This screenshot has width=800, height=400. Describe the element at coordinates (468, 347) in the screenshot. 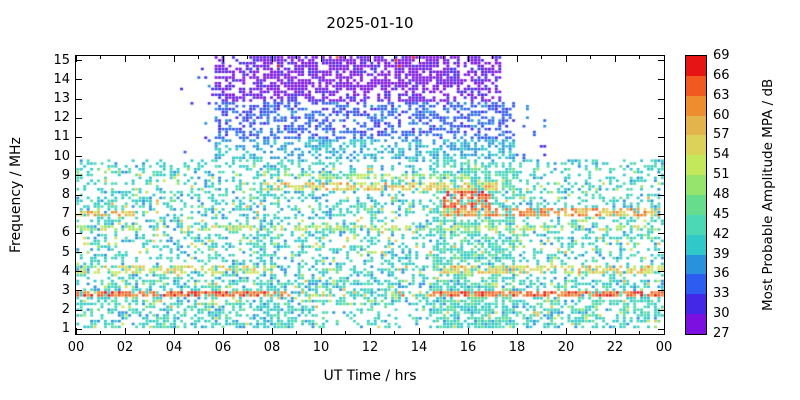

I see `x-tick-label: 16` at that location.